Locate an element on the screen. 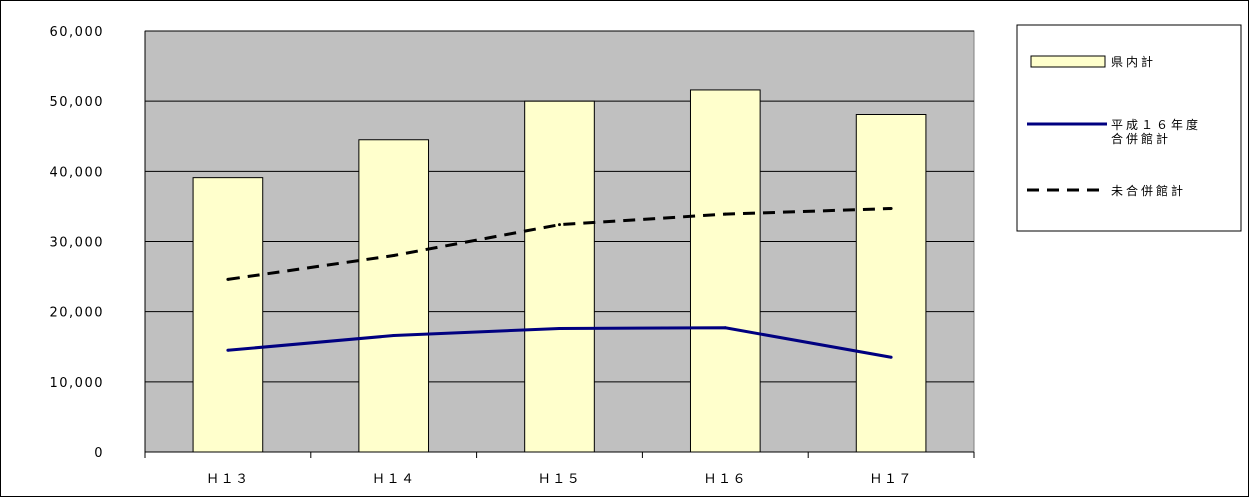 This screenshot has width=1249, height=497. y-tick-label: 10,000 is located at coordinates (77, 383).